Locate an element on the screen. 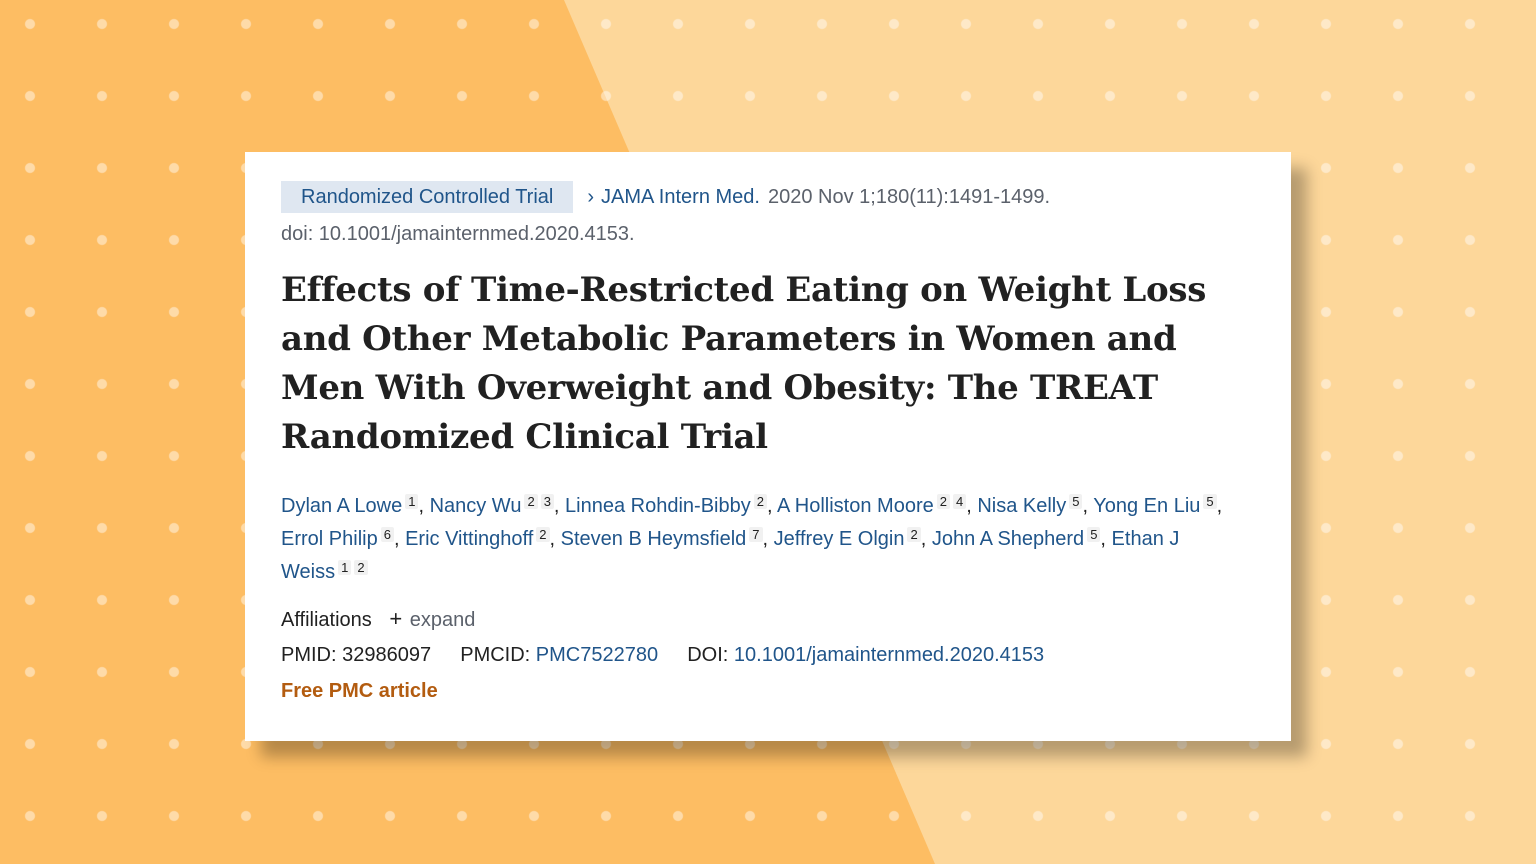  pmid-value: 32986097 is located at coordinates (387, 655).